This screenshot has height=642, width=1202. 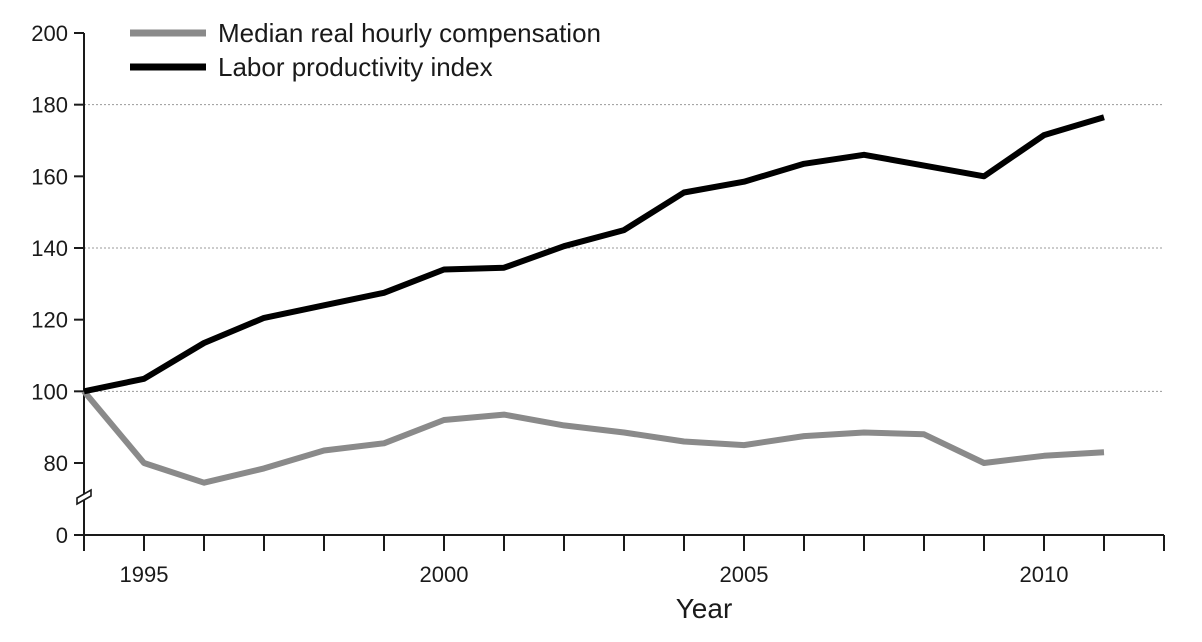 I want to click on x-tick-label-2010: 2010, so click(x=1044, y=574).